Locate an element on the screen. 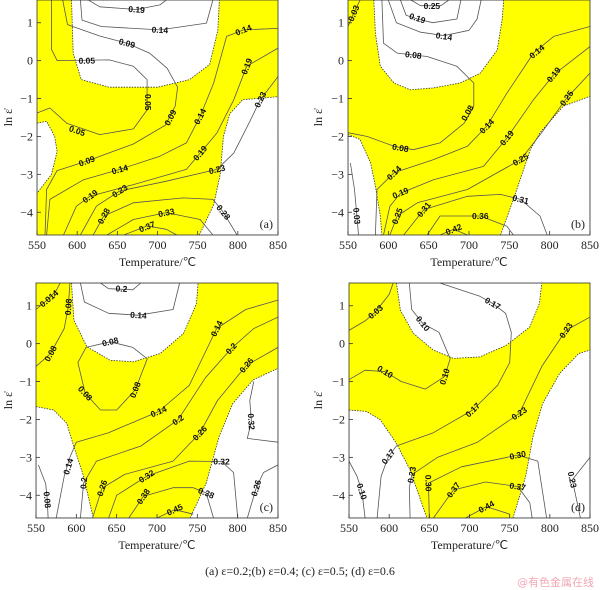  contour-label: 0.2 is located at coordinates (83, 482).